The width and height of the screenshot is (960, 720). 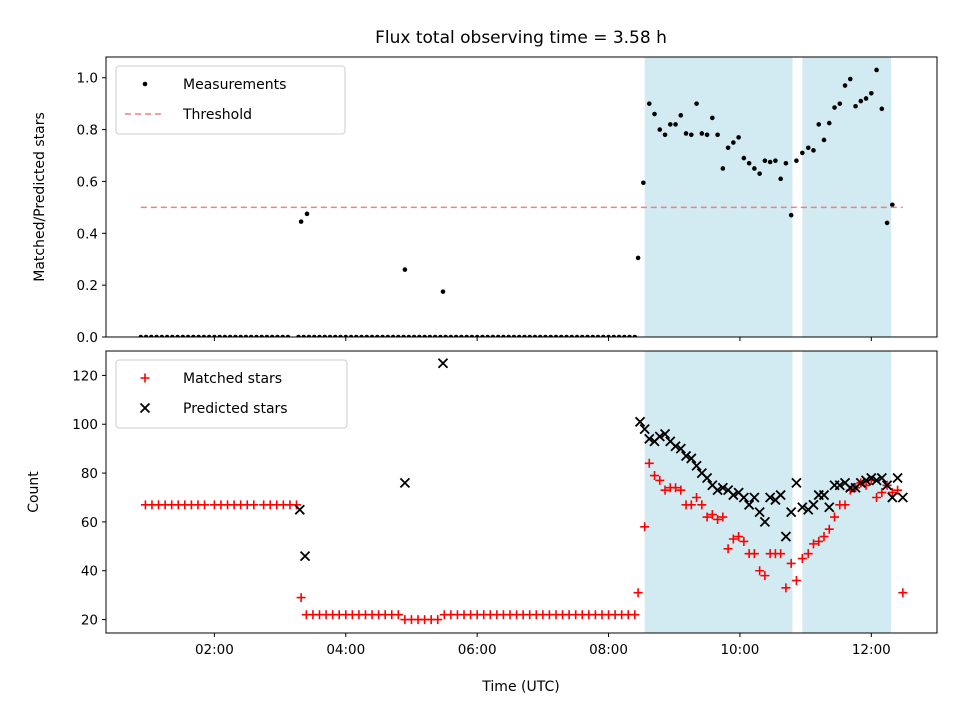 I want to click on observing-interval-shade, so click(x=718, y=197).